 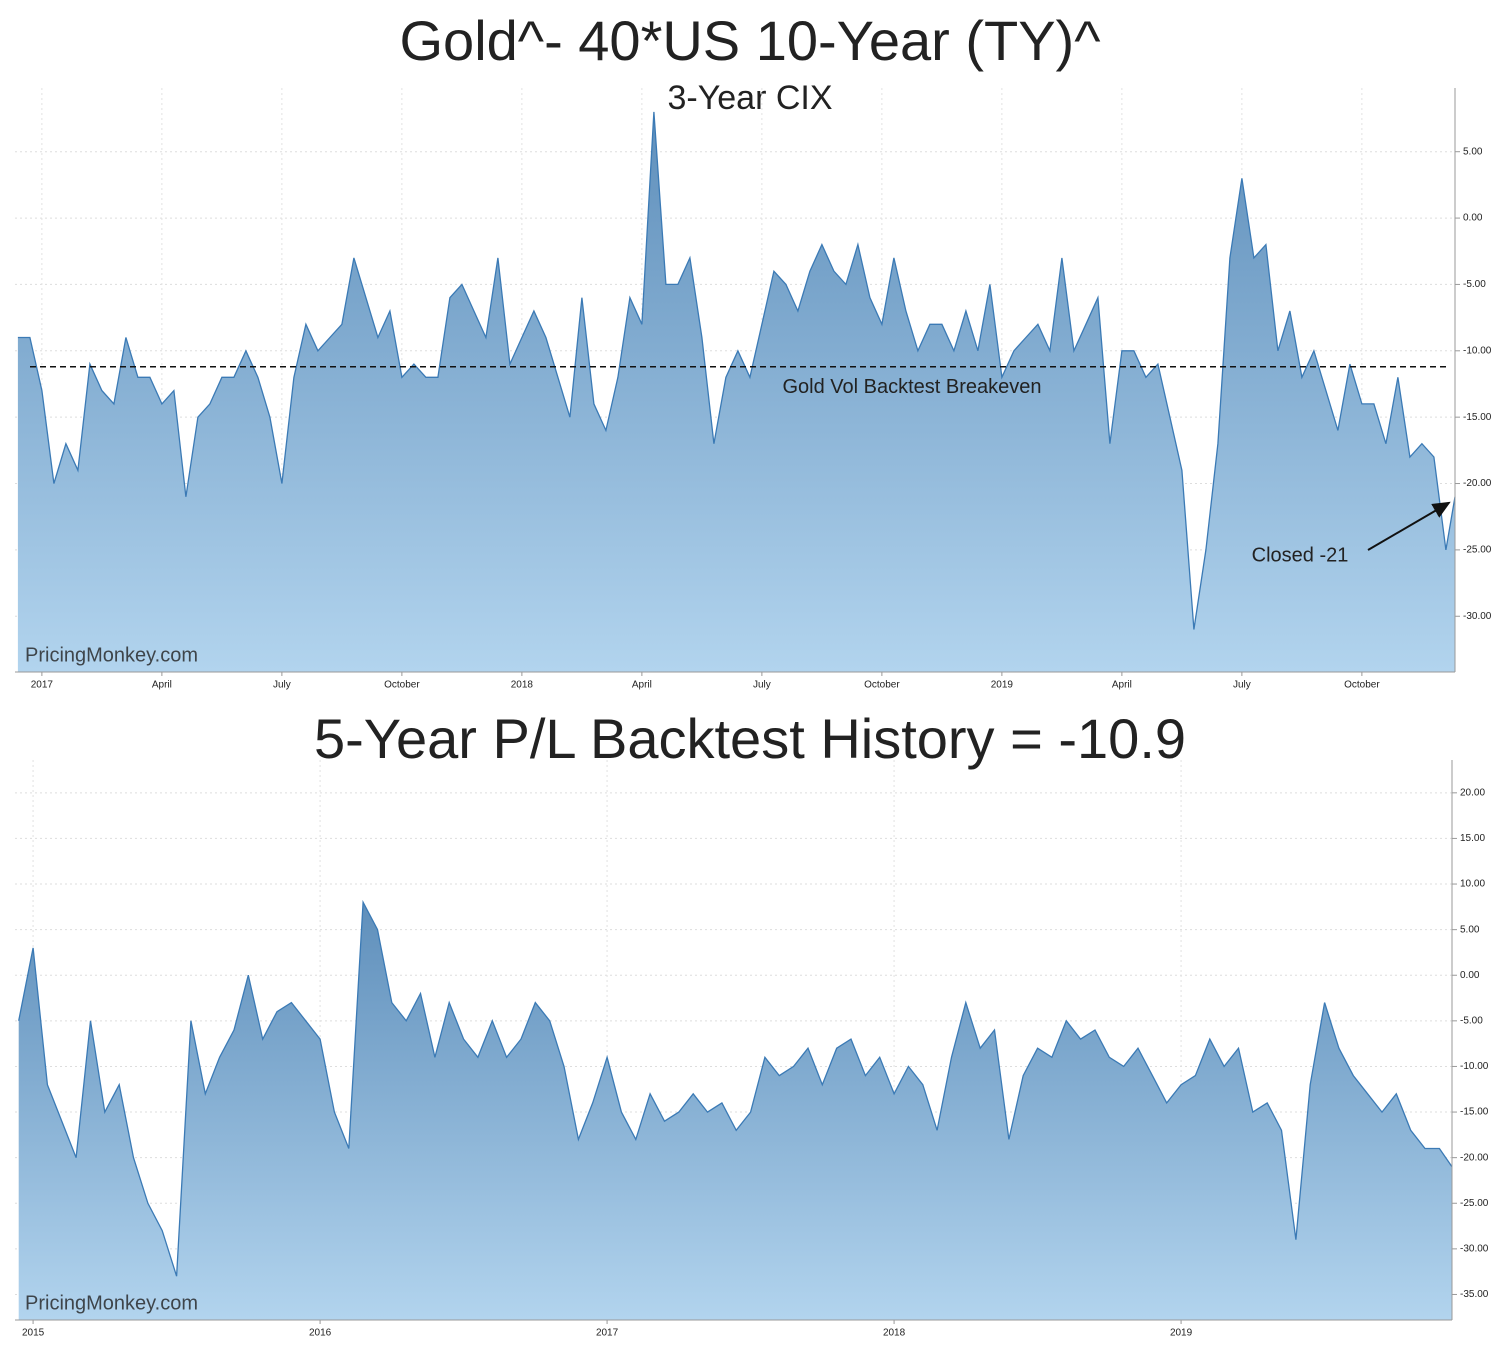 What do you see at coordinates (320, 1333) in the screenshot?
I see `x-tick-label: 2016` at bounding box center [320, 1333].